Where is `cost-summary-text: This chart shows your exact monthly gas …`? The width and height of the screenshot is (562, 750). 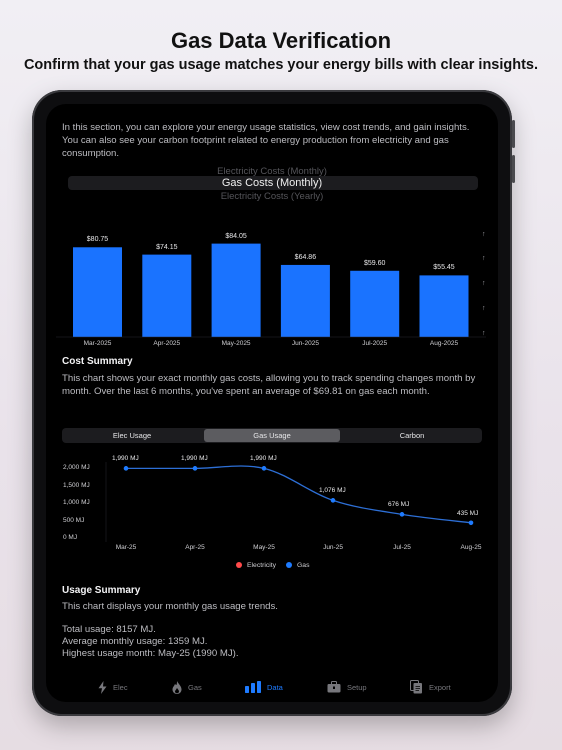
cost-summary-text: This chart shows your exact monthly gas … is located at coordinates (269, 385).